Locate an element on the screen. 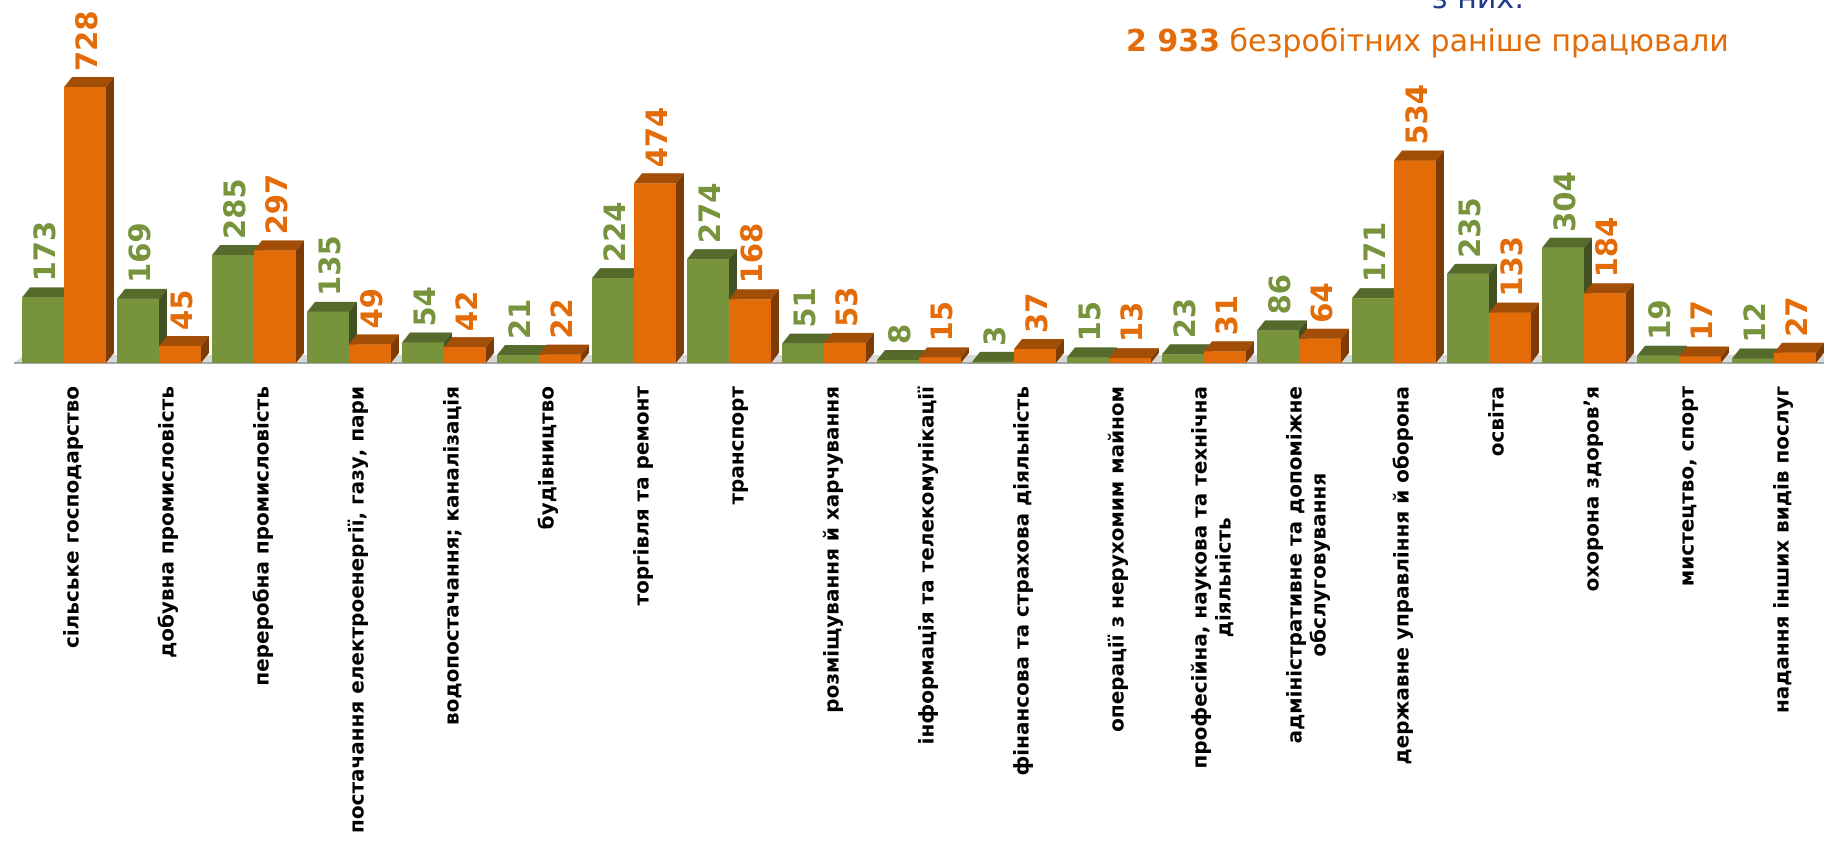  data-label: 3 is located at coordinates (995, 336).